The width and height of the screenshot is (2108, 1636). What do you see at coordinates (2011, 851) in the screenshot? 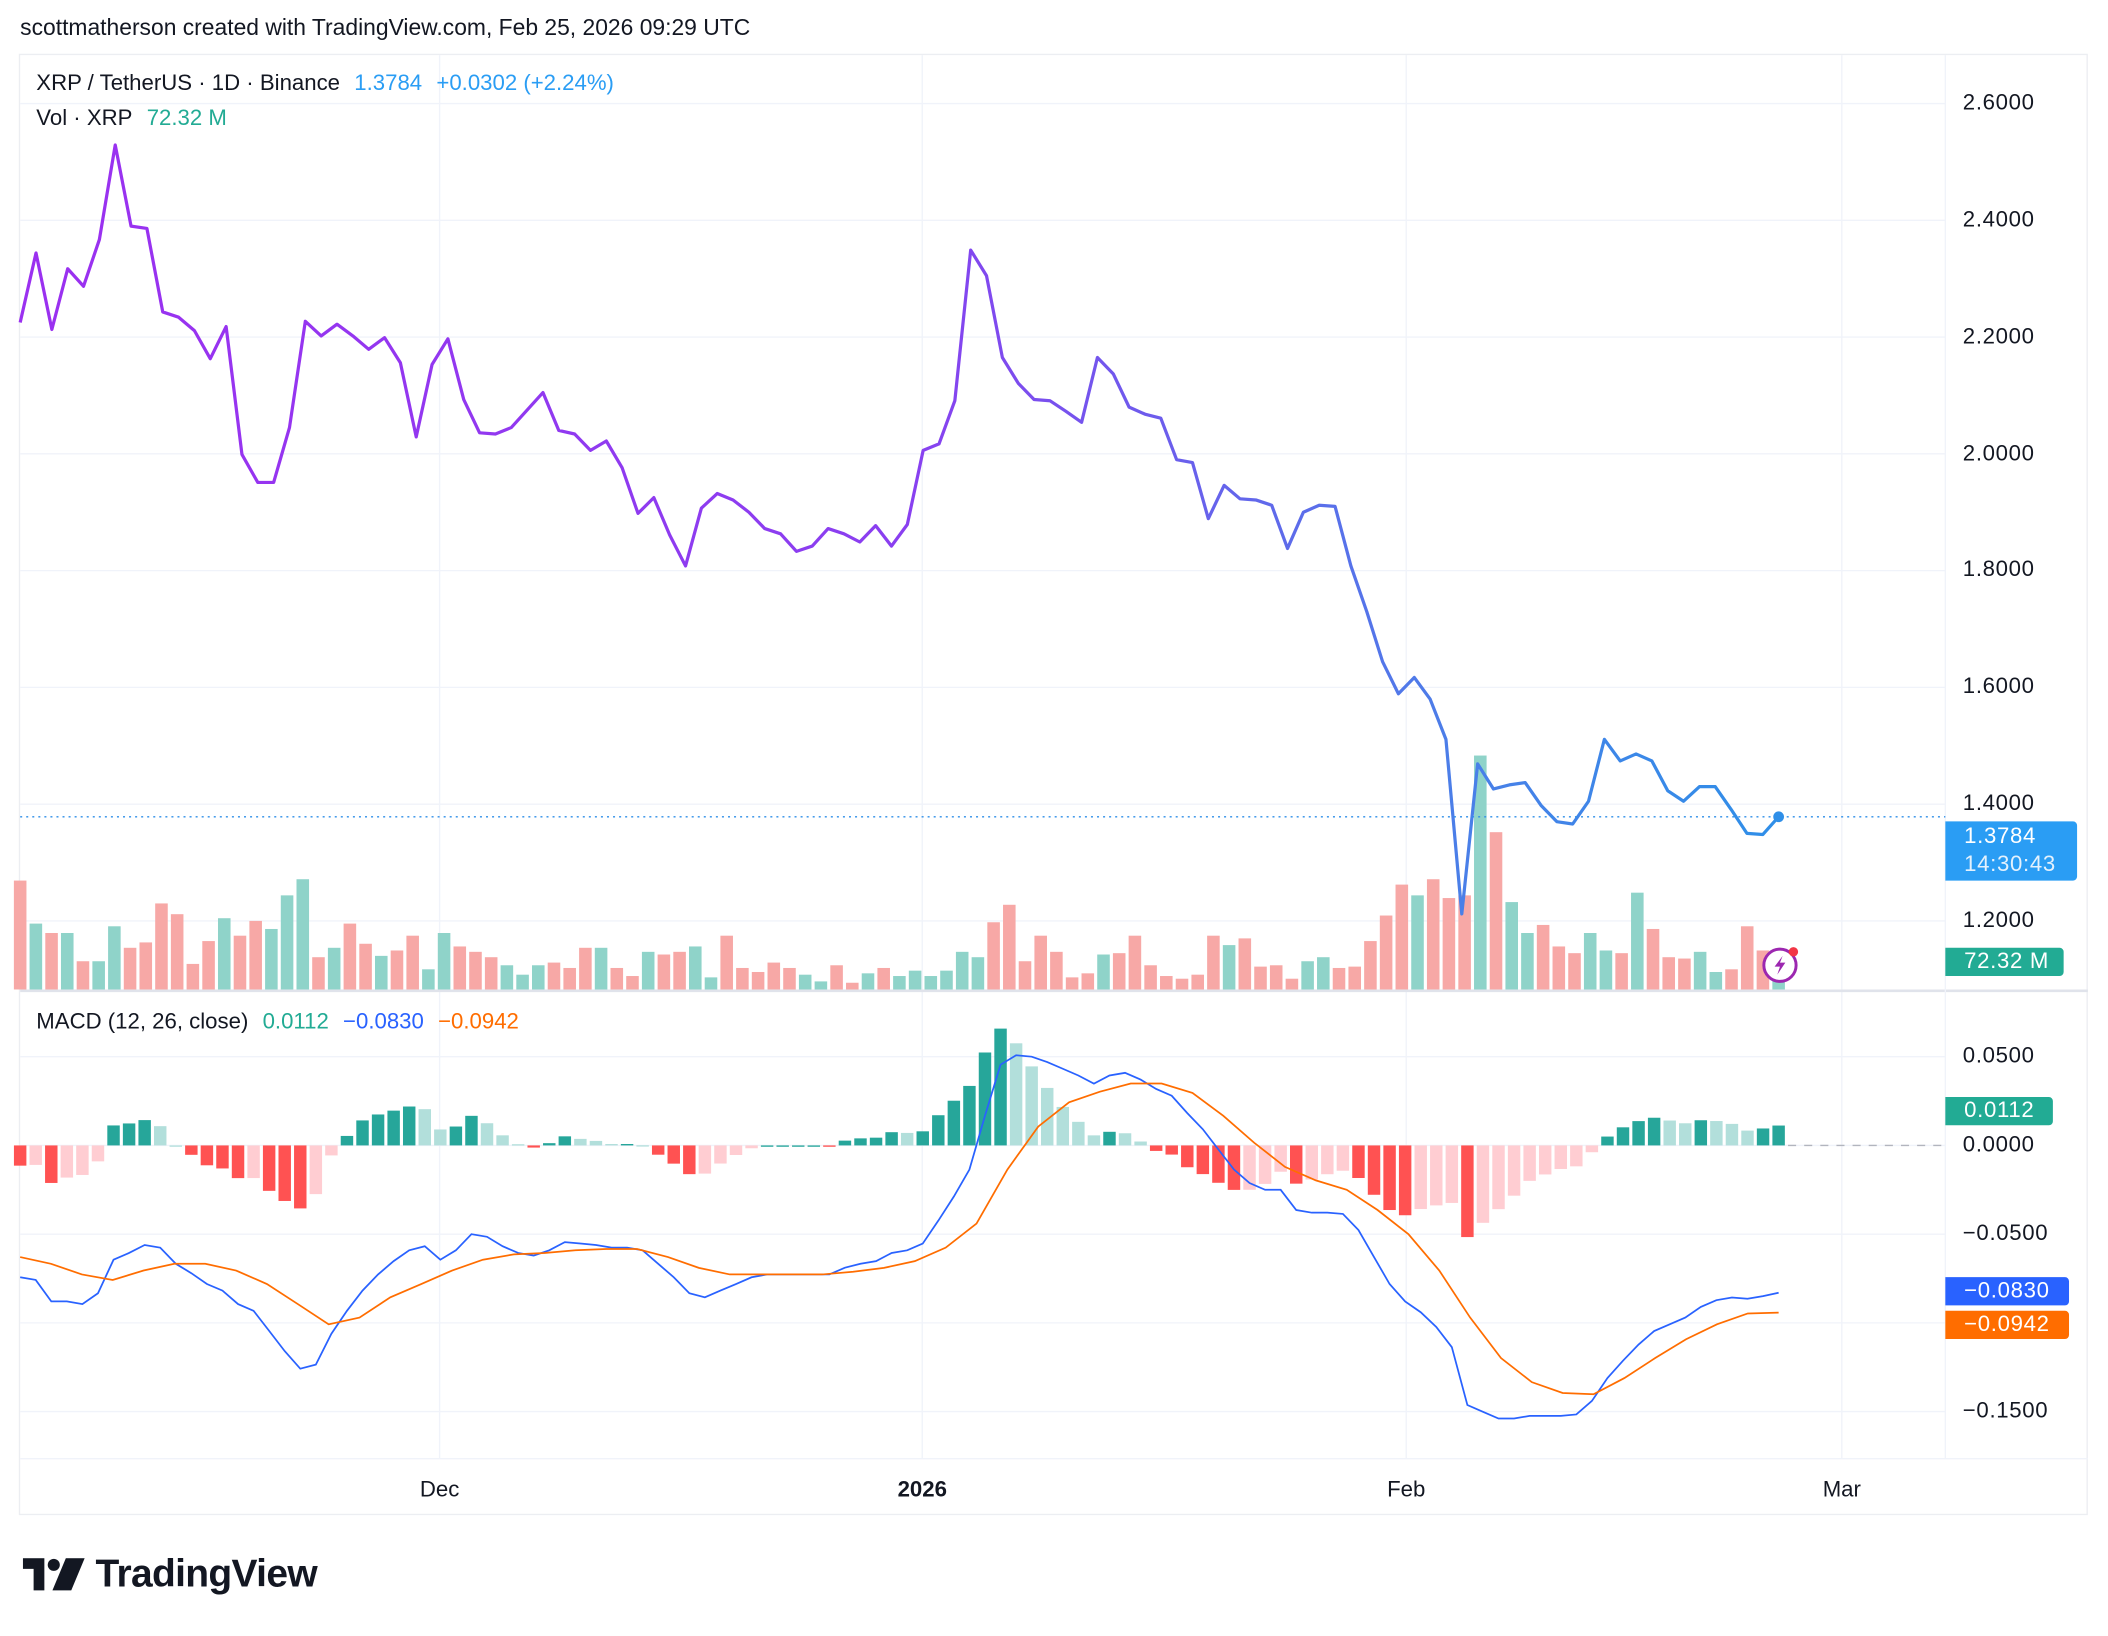
I see `price-tag: 1.3784 14:30:43` at bounding box center [2011, 851].